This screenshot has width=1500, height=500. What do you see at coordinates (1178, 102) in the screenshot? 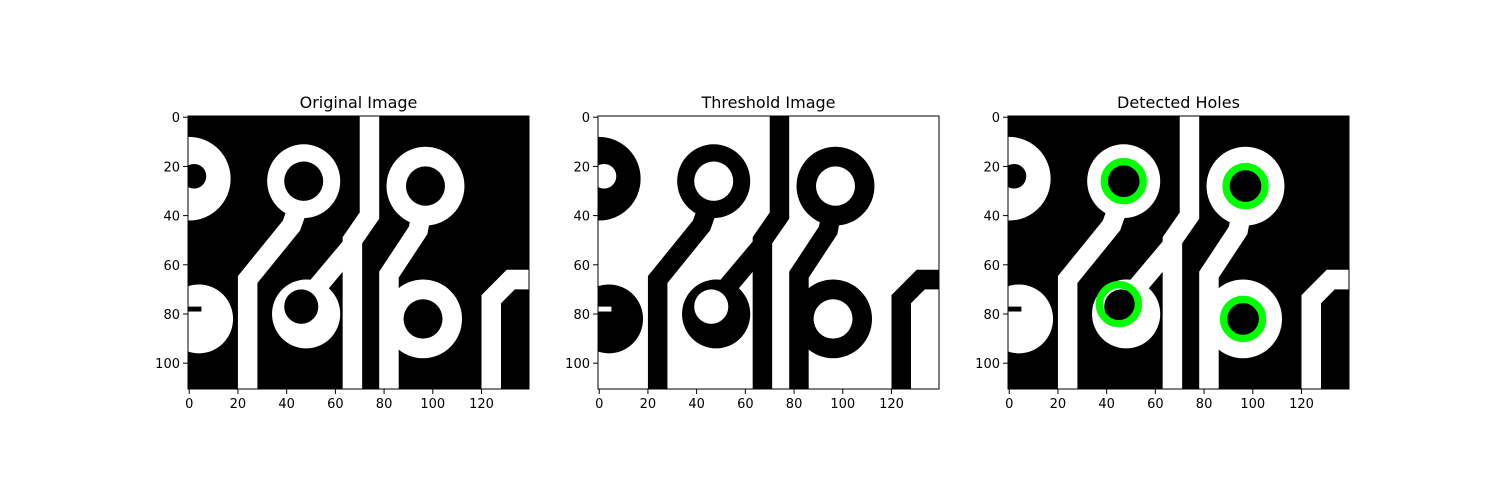
I see `axes-title: Detected Holes` at bounding box center [1178, 102].